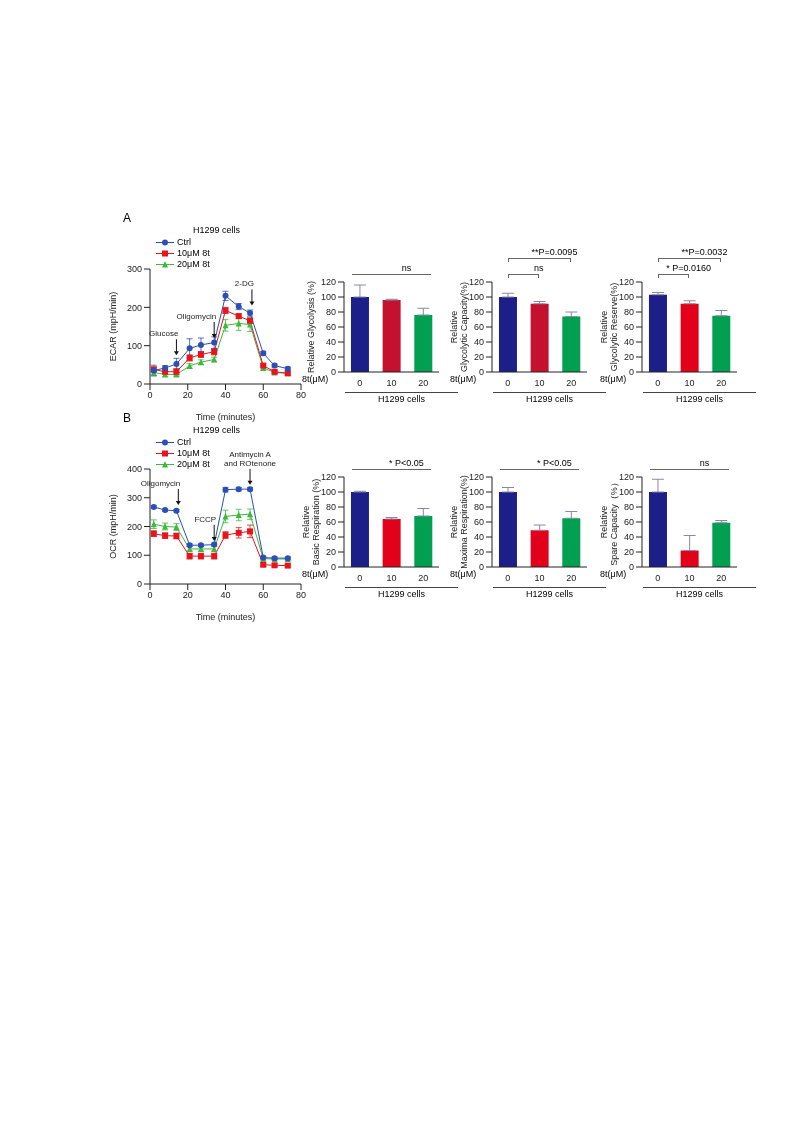 The image size is (793, 1123). Describe the element at coordinates (205, 519) in the screenshot. I see `annotation: FCCP` at that location.